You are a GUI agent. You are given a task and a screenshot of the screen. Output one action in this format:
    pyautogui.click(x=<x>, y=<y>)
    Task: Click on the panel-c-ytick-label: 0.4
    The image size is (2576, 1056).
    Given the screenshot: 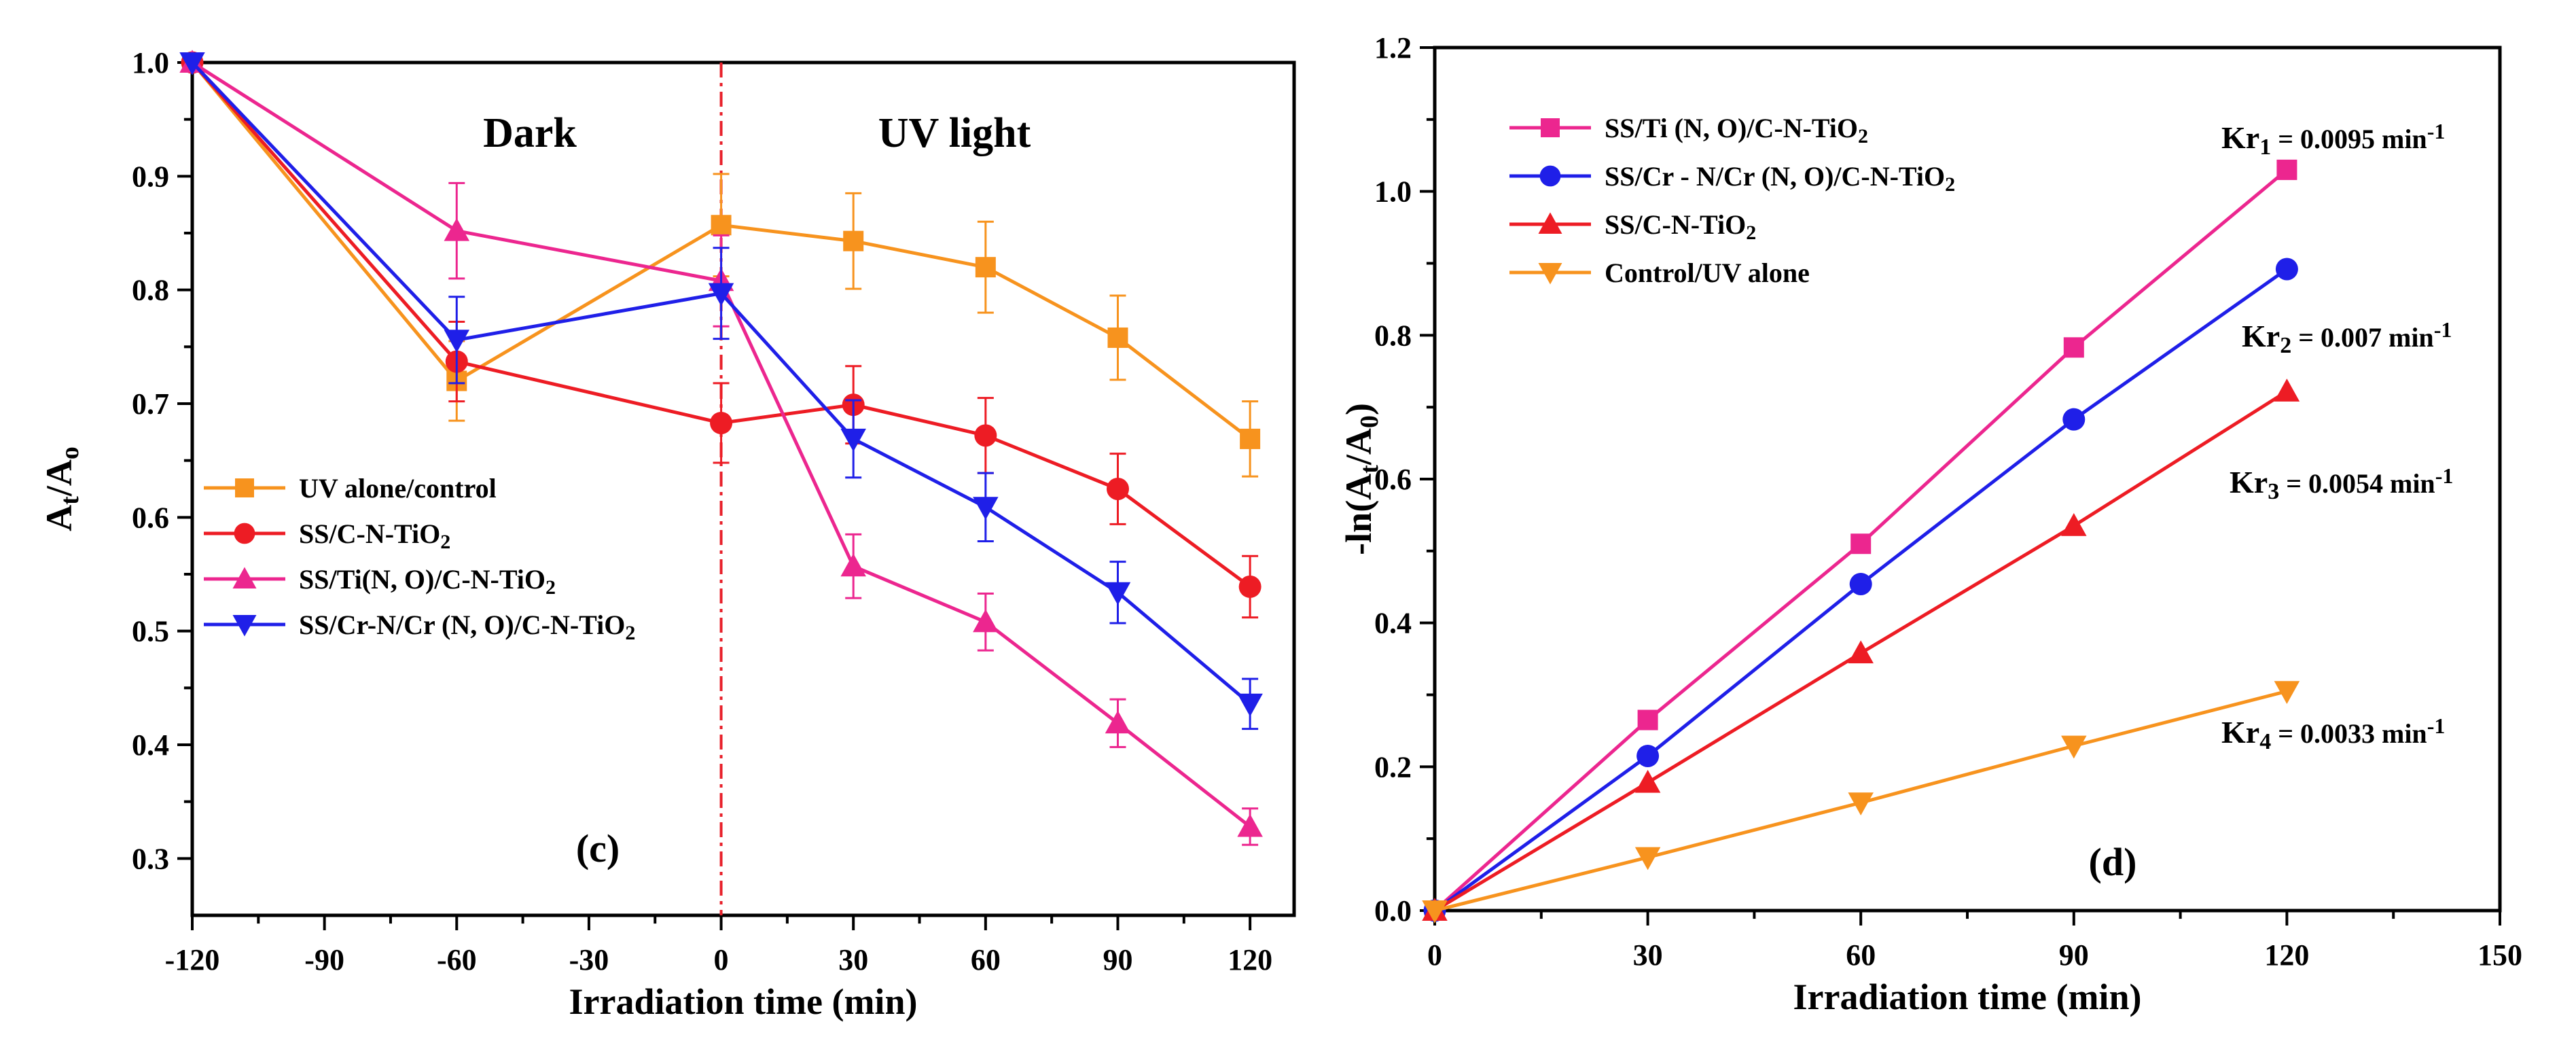 What is the action you would take?
    pyautogui.click(x=150, y=745)
    